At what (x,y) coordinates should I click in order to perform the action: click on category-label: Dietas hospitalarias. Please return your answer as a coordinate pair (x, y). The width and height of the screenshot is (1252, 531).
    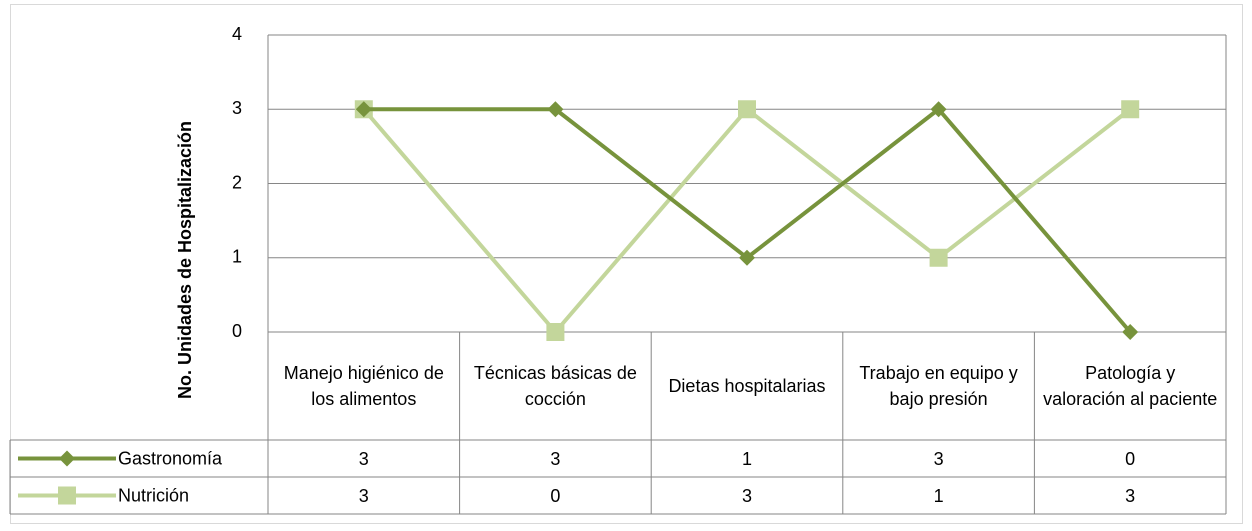
    Looking at the image, I should click on (747, 386).